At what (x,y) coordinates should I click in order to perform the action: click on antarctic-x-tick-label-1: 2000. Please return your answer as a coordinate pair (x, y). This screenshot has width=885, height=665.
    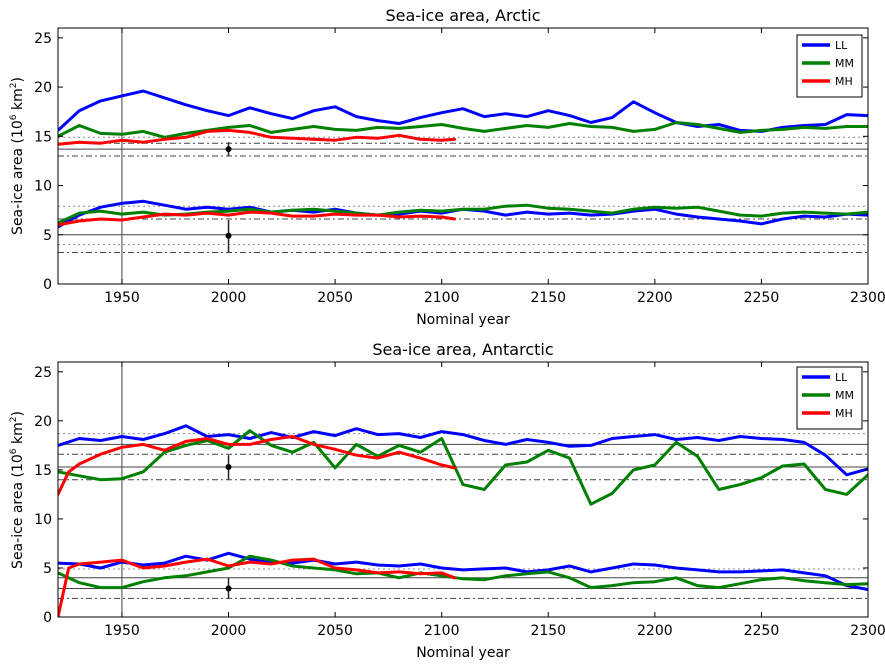
    Looking at the image, I should click on (229, 631).